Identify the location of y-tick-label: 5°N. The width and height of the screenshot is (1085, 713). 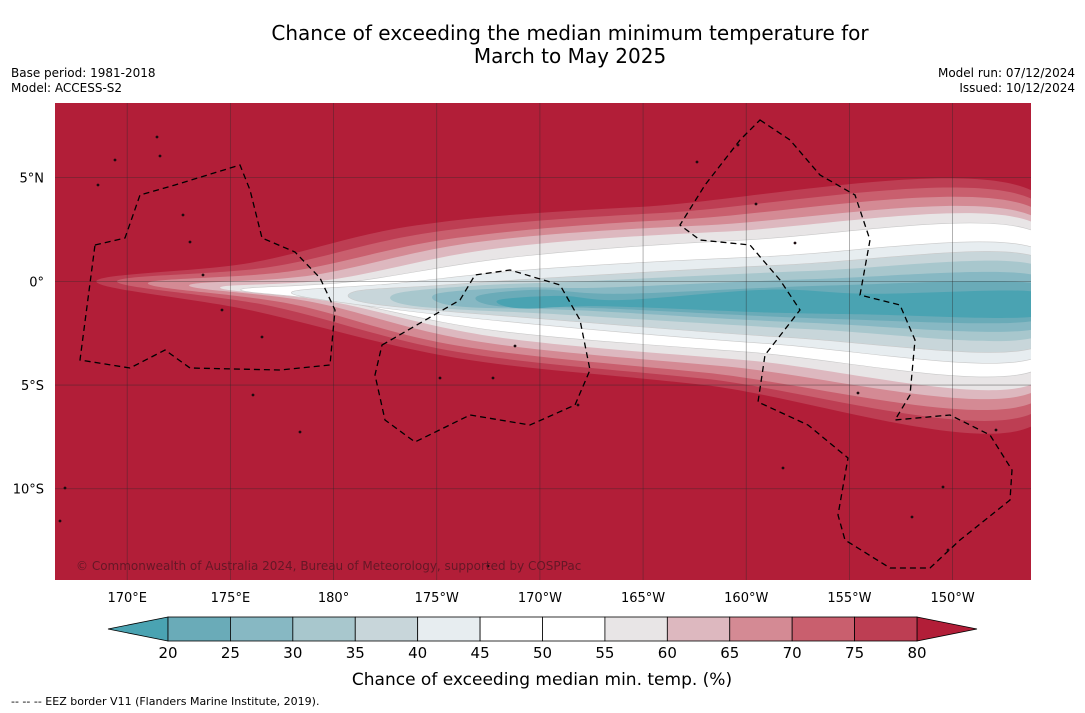
(32, 179).